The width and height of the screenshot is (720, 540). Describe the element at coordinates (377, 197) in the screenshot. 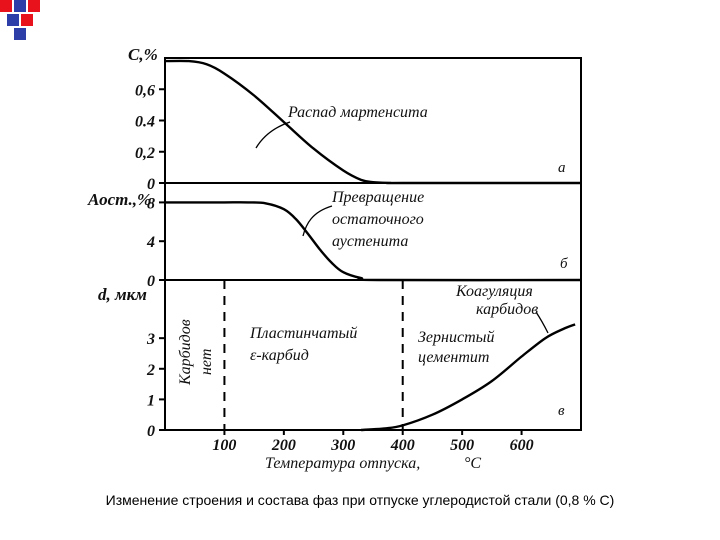

I see `annotation-b-line-1: Превращение` at that location.